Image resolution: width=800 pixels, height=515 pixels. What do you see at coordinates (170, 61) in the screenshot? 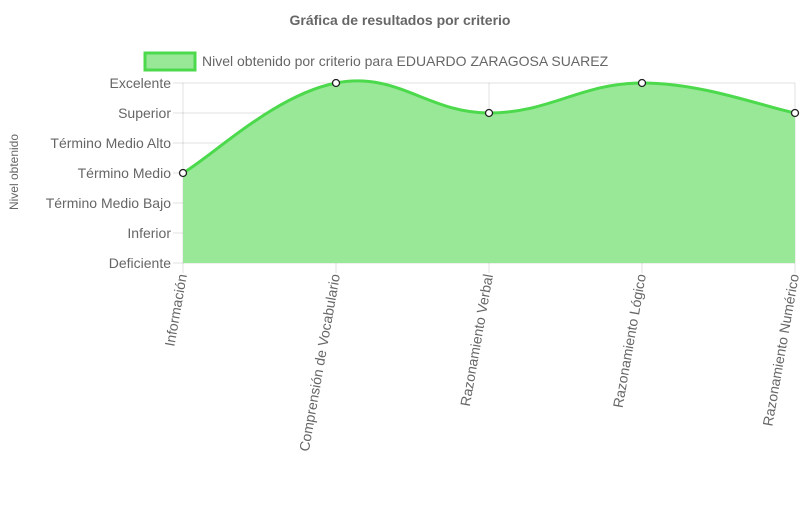
I see `legend-swatch` at bounding box center [170, 61].